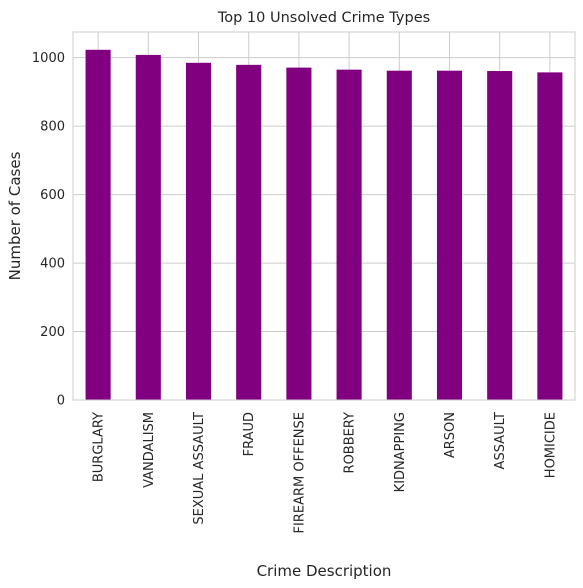 This screenshot has height=588, width=583. I want to click on x-axis-label: Crime Description, so click(324, 571).